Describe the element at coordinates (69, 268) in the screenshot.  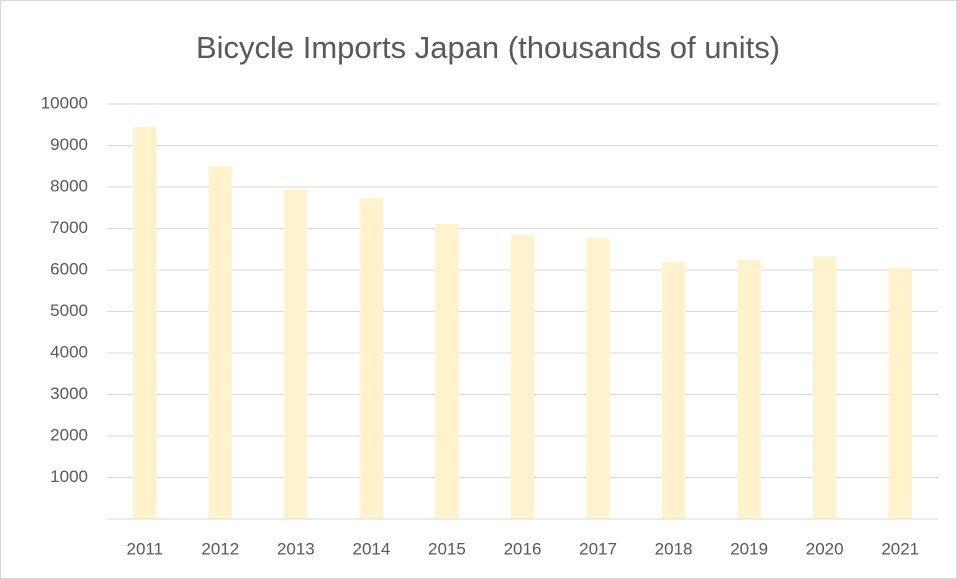
I see `y-tick-label: 6000` at that location.